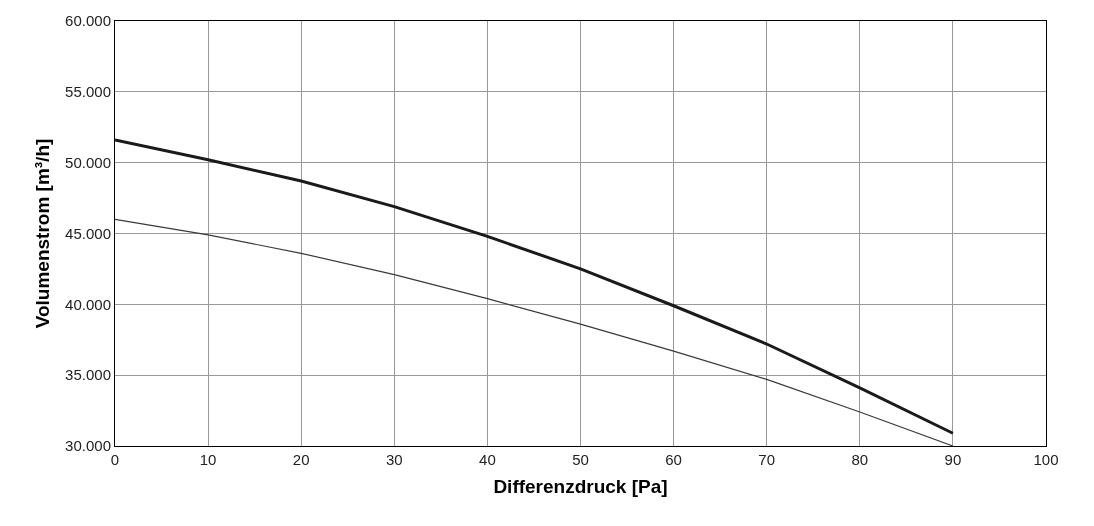 The width and height of the screenshot is (1094, 526). What do you see at coordinates (88, 446) in the screenshot?
I see `y-tick-label: 30.000` at bounding box center [88, 446].